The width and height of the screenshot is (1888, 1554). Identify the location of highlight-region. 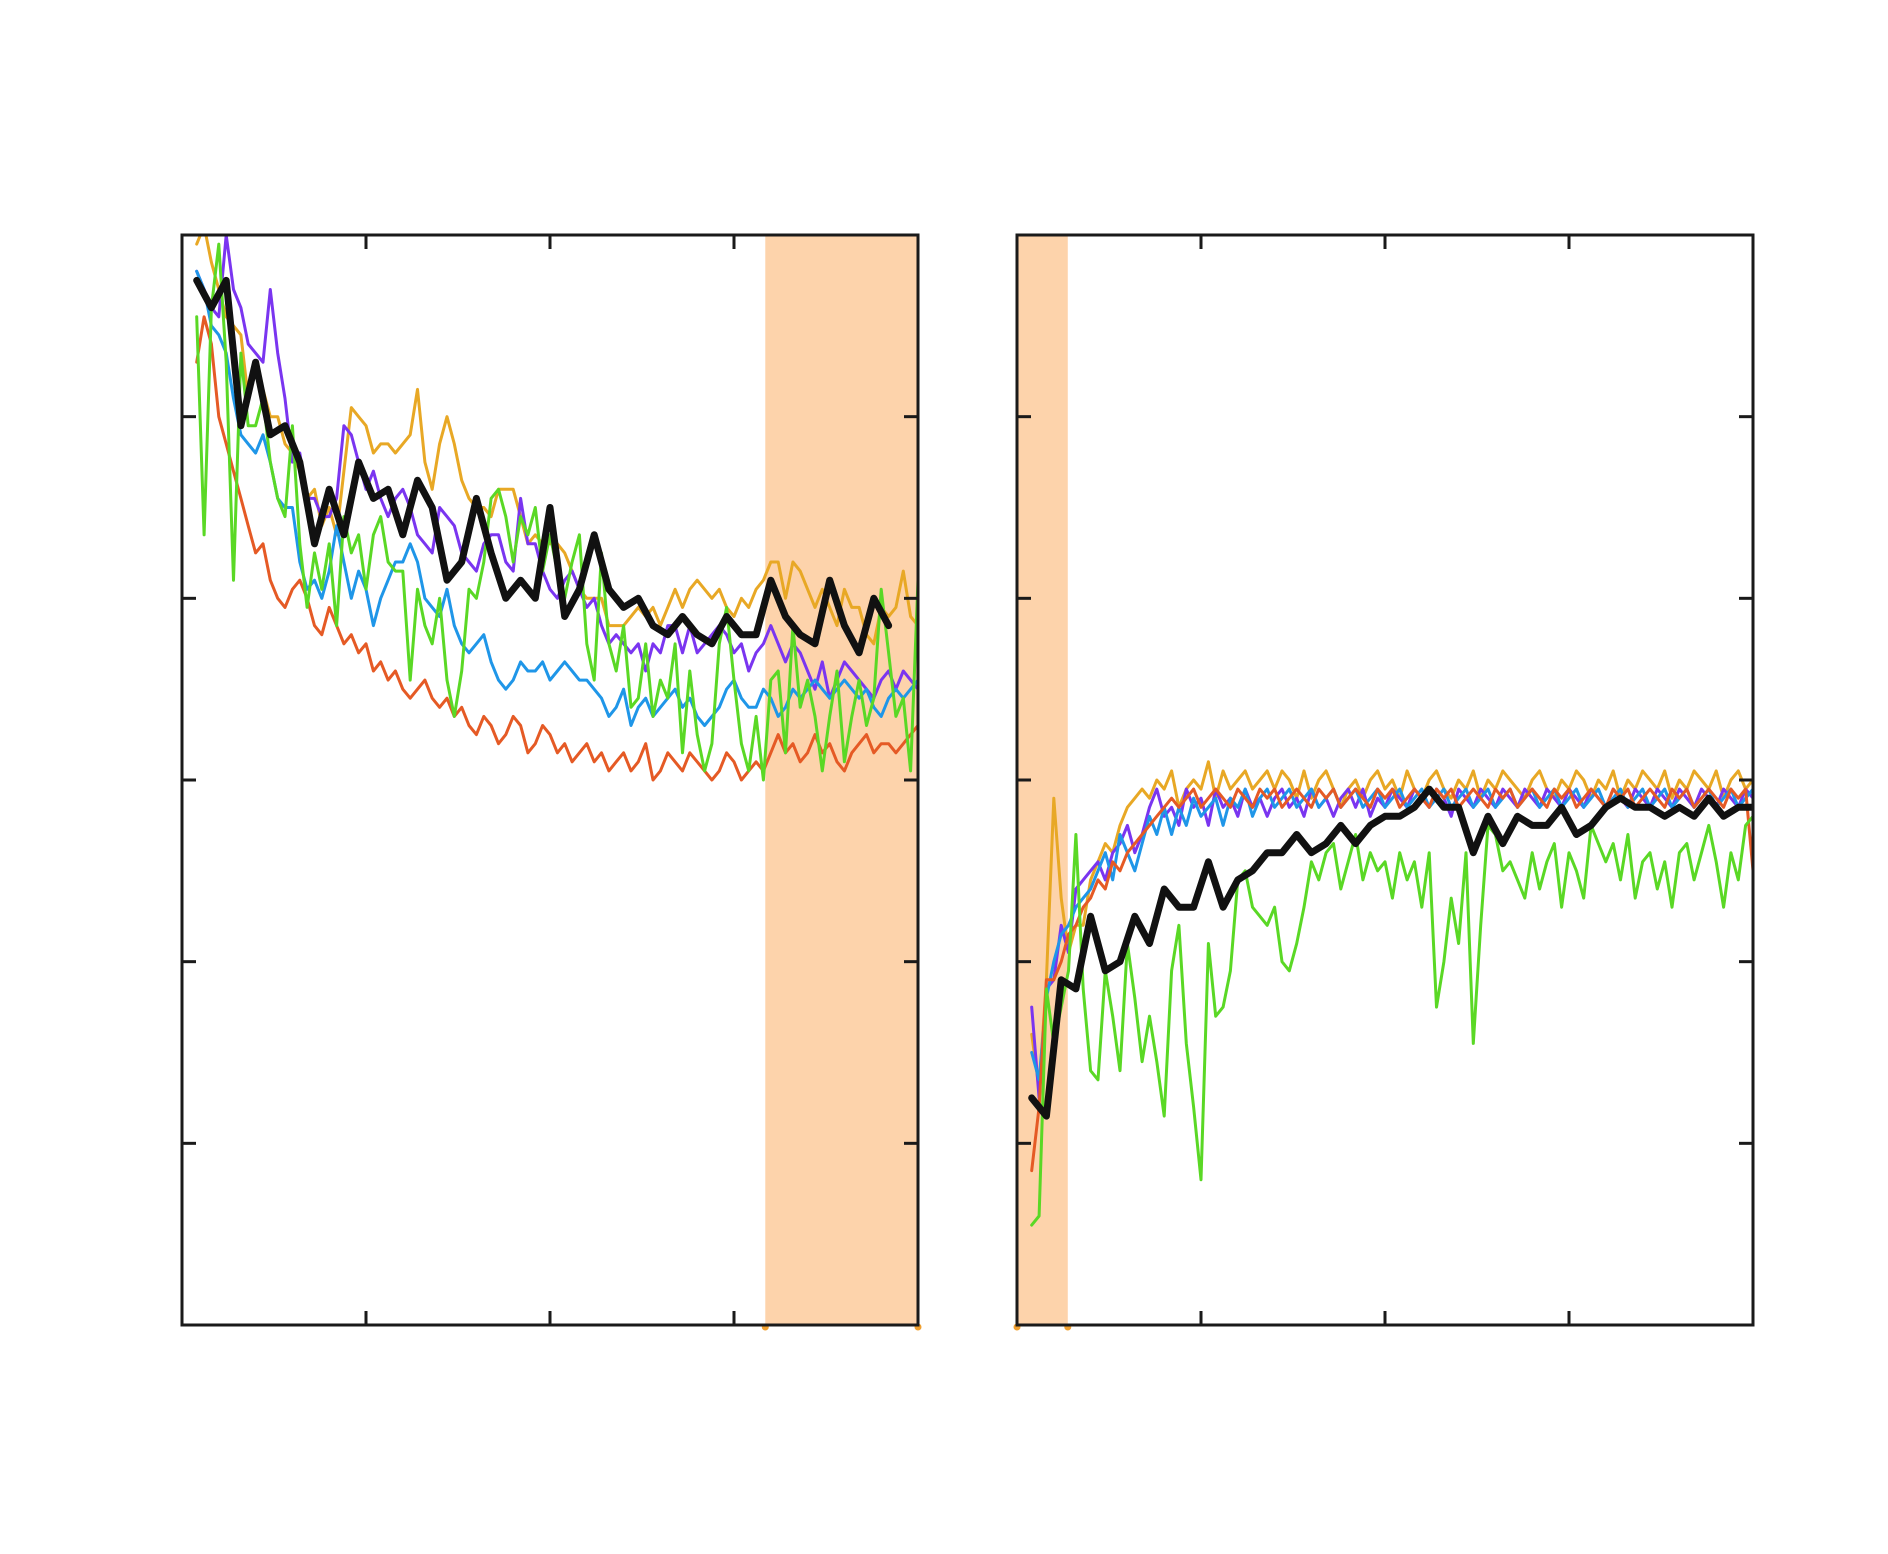
(841, 780).